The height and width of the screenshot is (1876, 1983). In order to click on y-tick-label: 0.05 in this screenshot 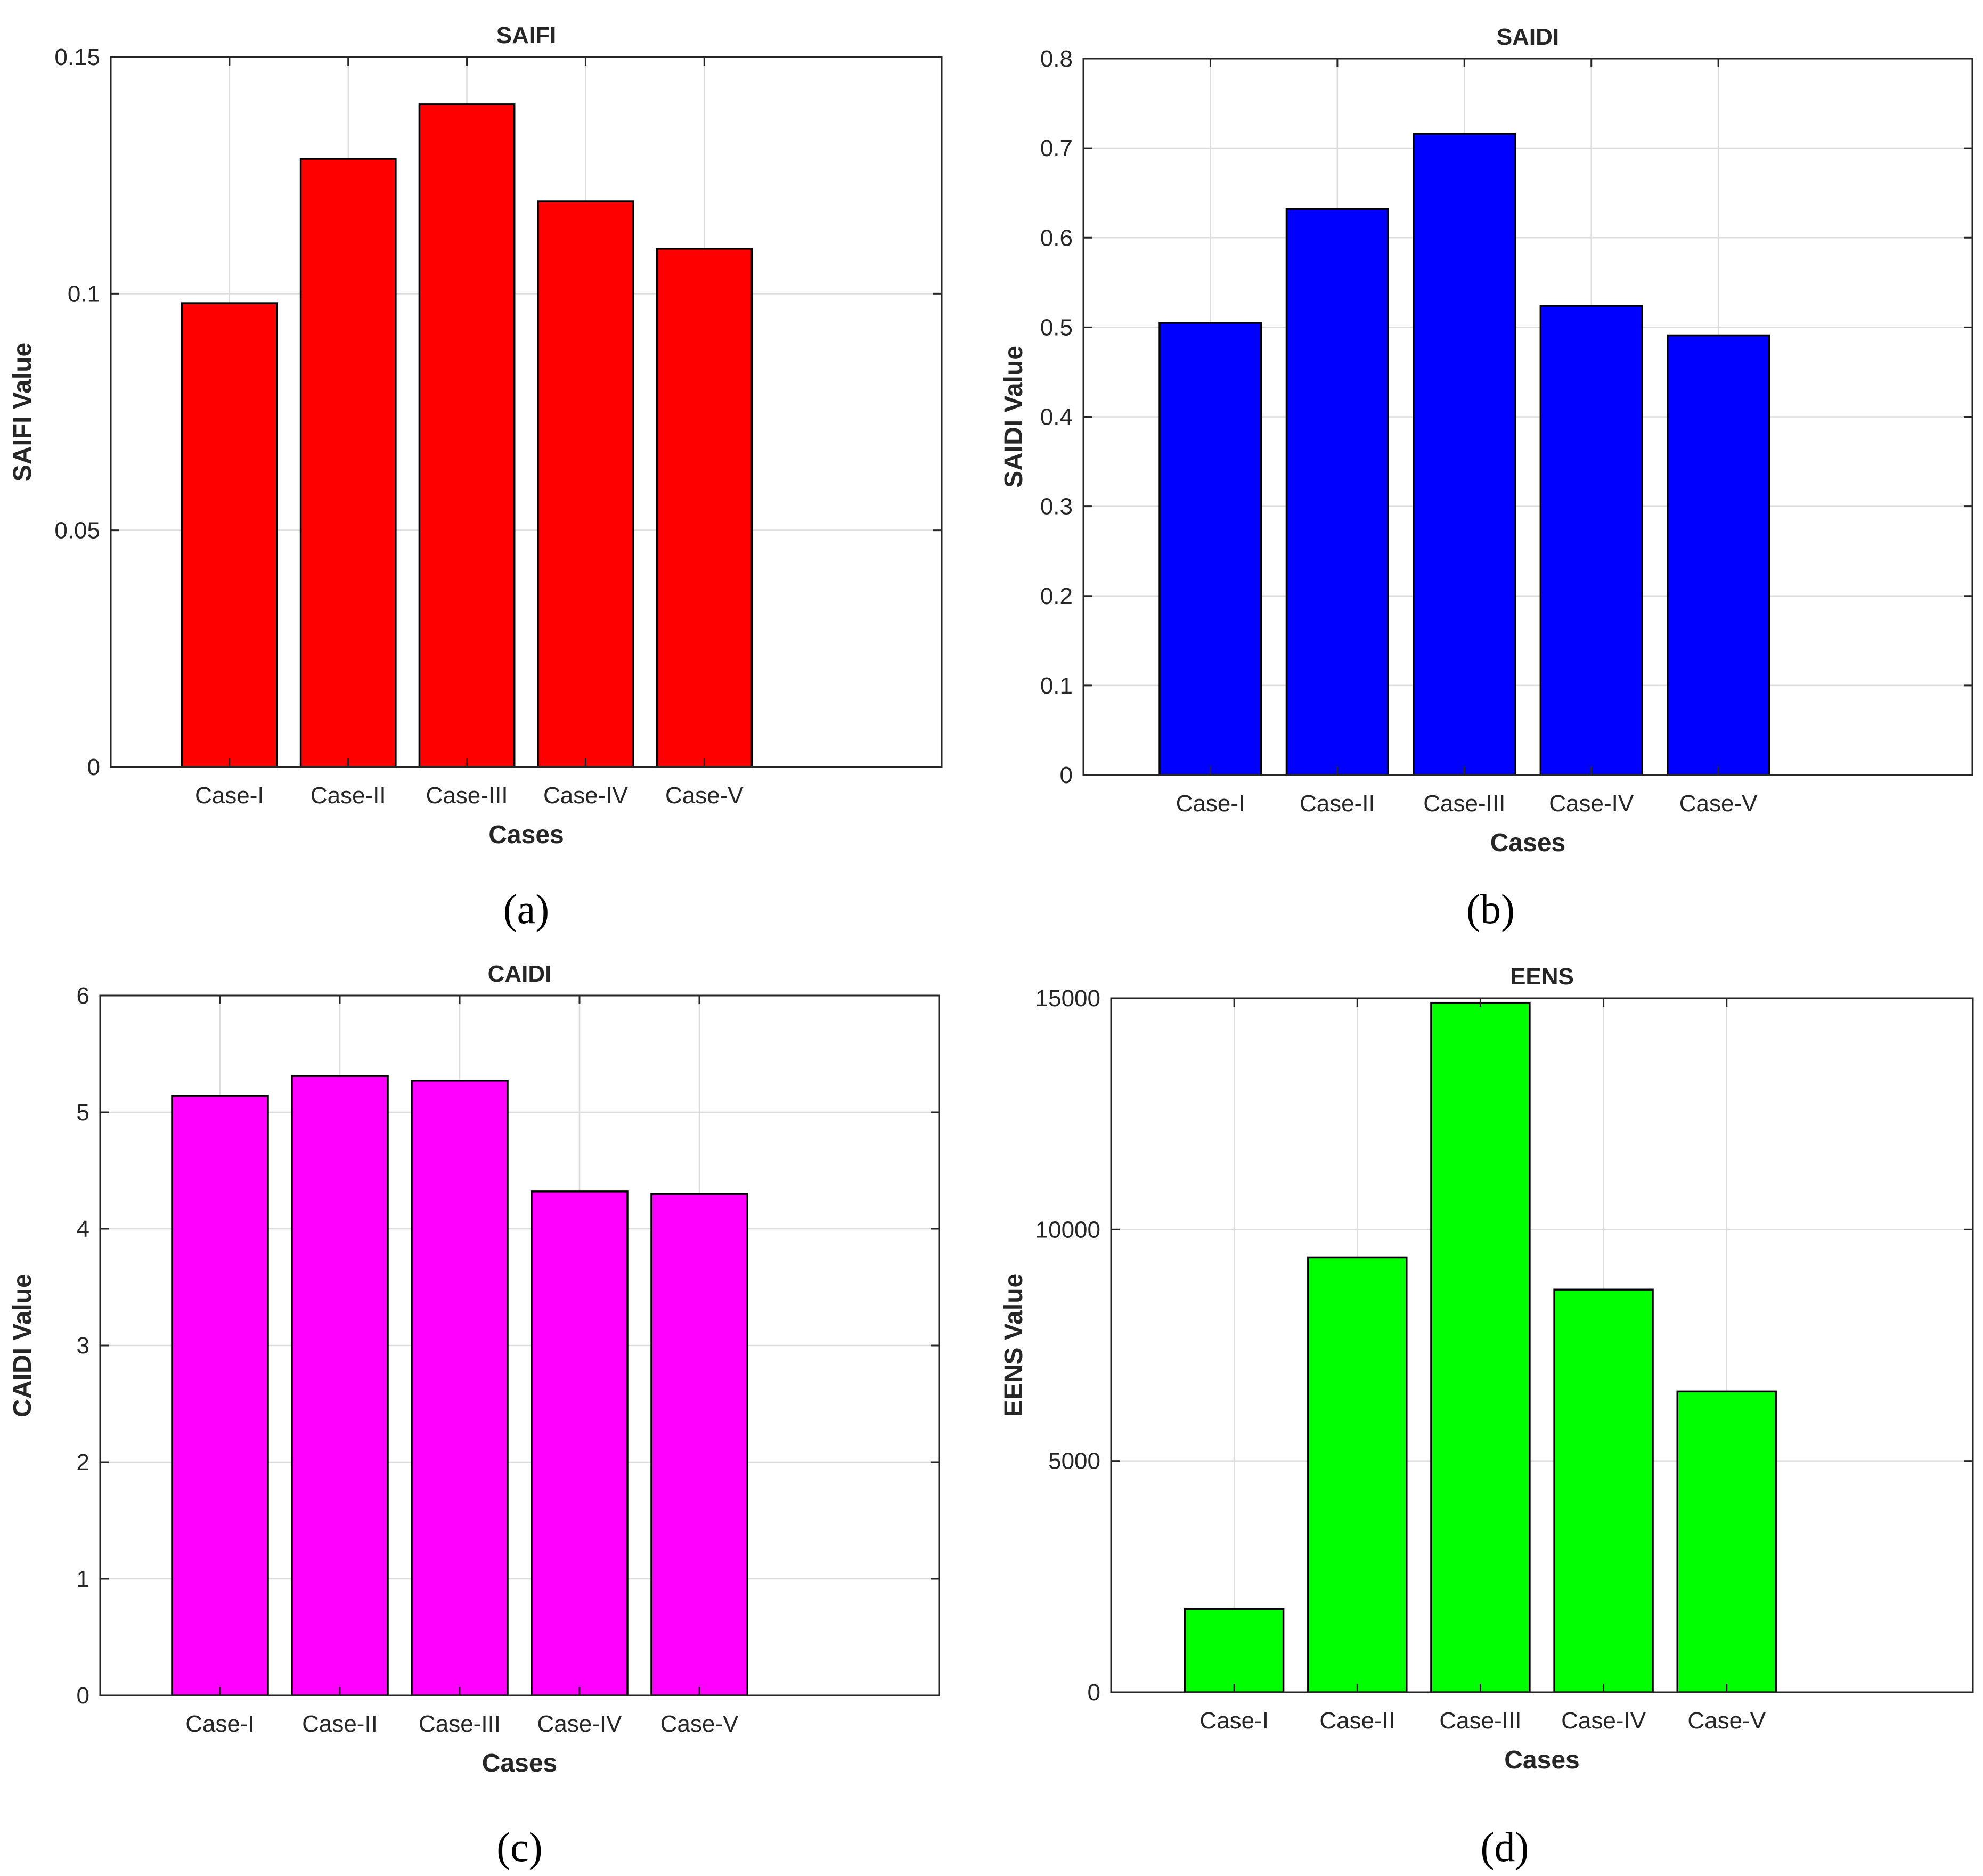, I will do `click(77, 531)`.